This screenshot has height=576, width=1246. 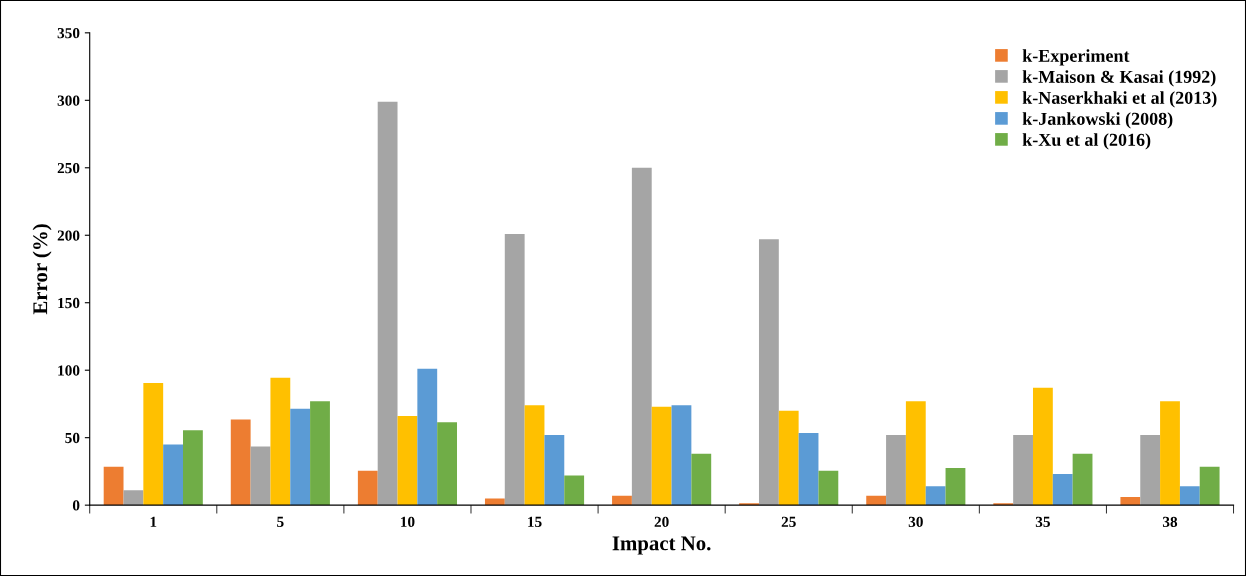 What do you see at coordinates (69, 303) in the screenshot?
I see `y-tick-label: 150` at bounding box center [69, 303].